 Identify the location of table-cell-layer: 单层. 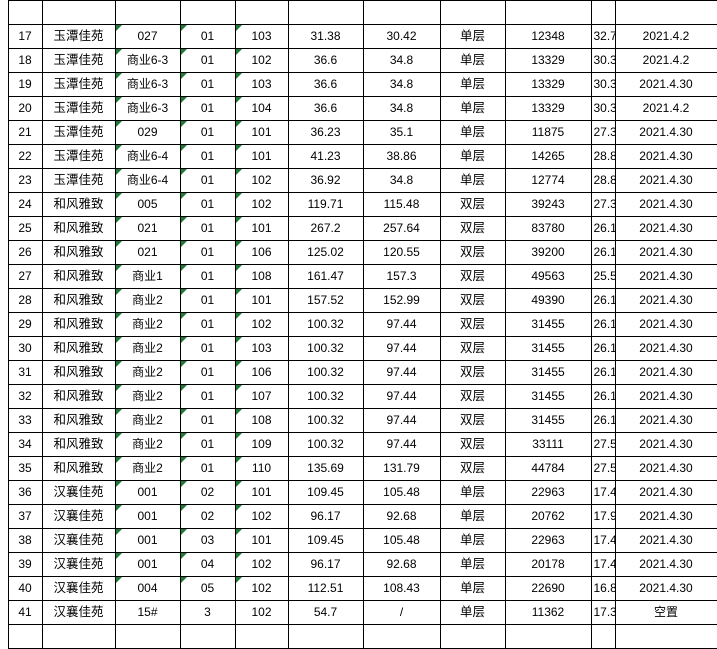
(472, 588).